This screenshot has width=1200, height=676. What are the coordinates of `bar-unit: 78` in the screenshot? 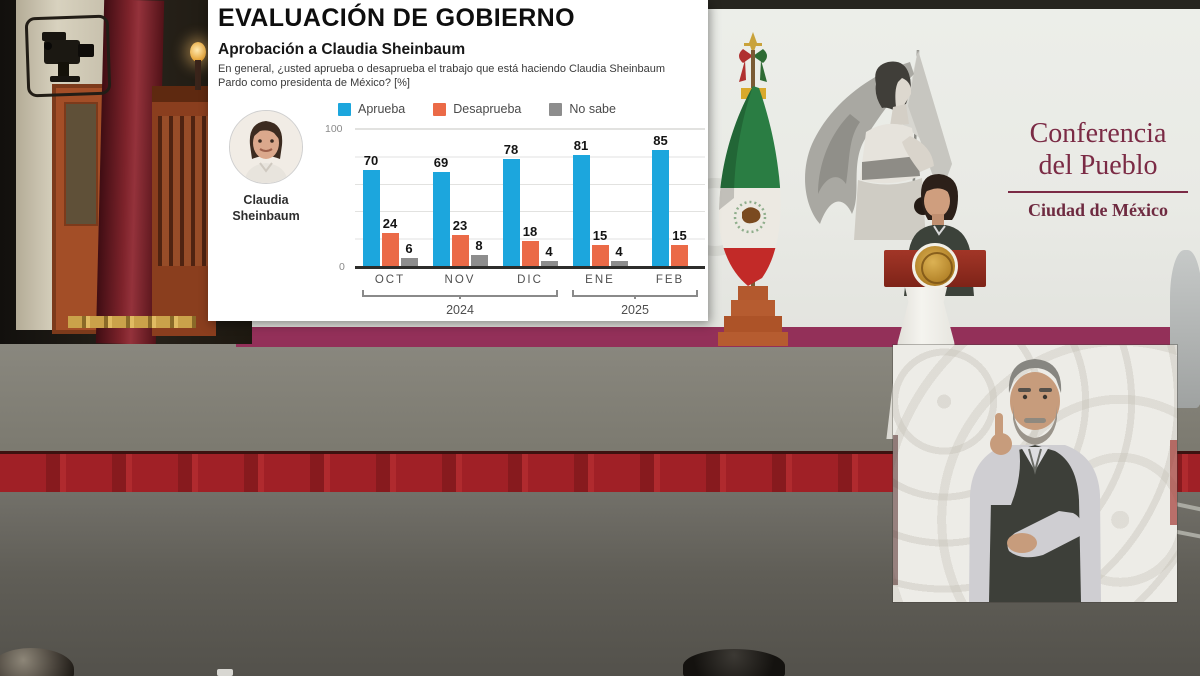 It's located at (511, 204).